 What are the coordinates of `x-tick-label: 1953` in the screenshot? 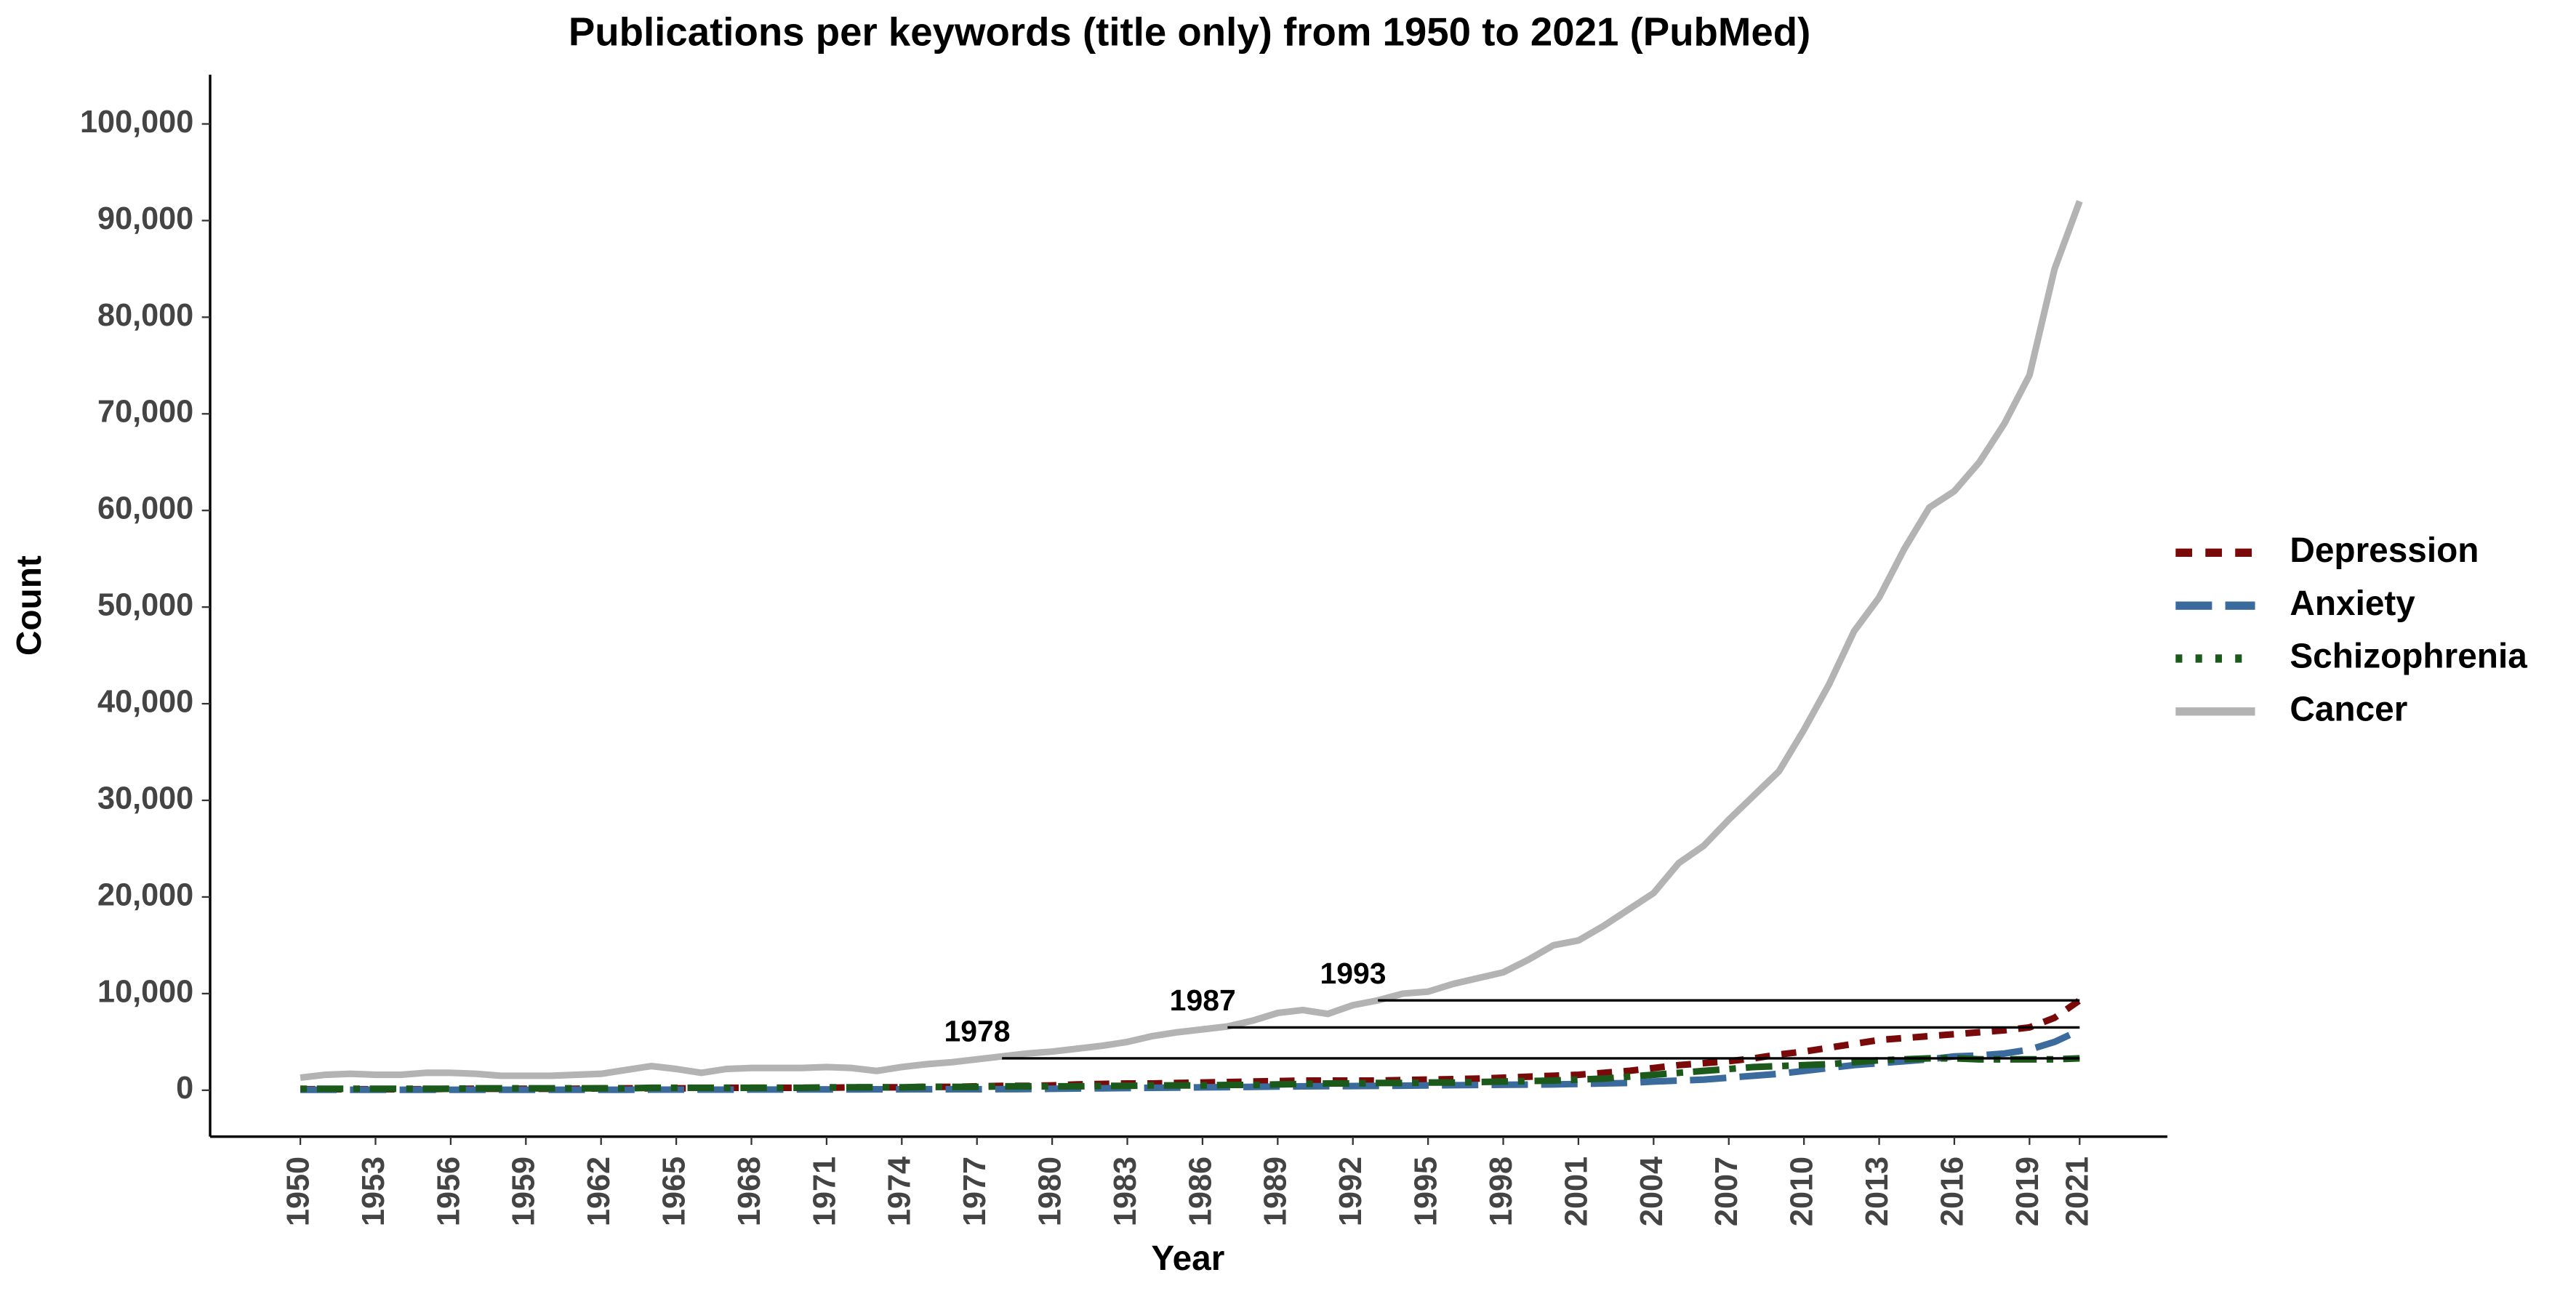 It's located at (374, 1191).